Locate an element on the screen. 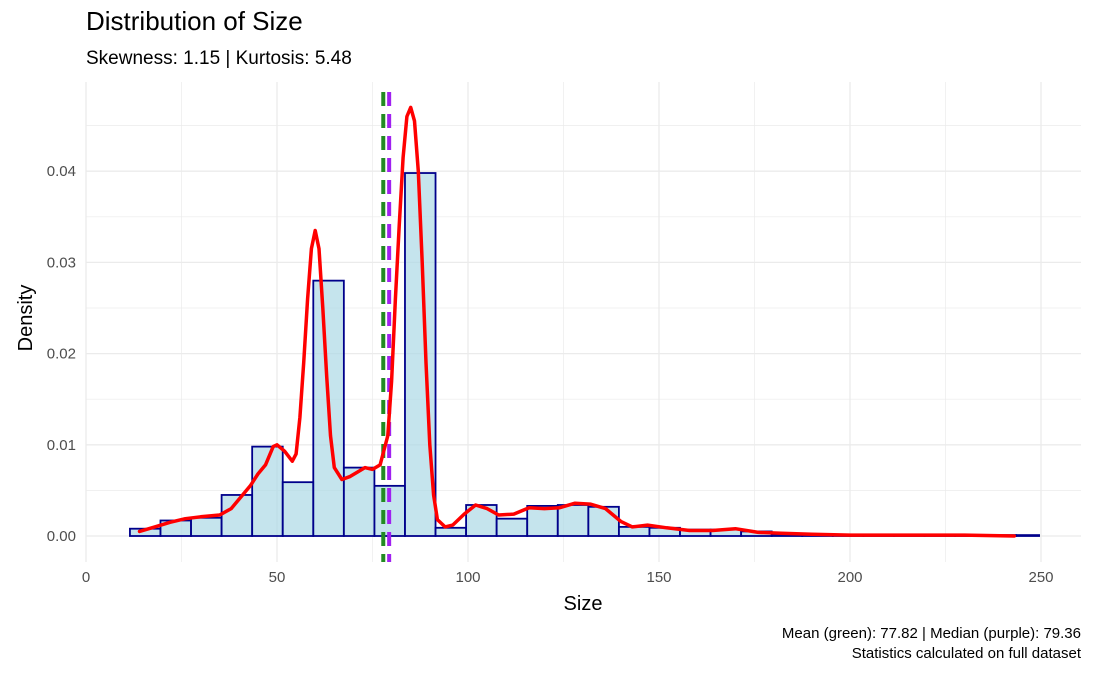  y-tick-label: 0.04 is located at coordinates (61, 171).